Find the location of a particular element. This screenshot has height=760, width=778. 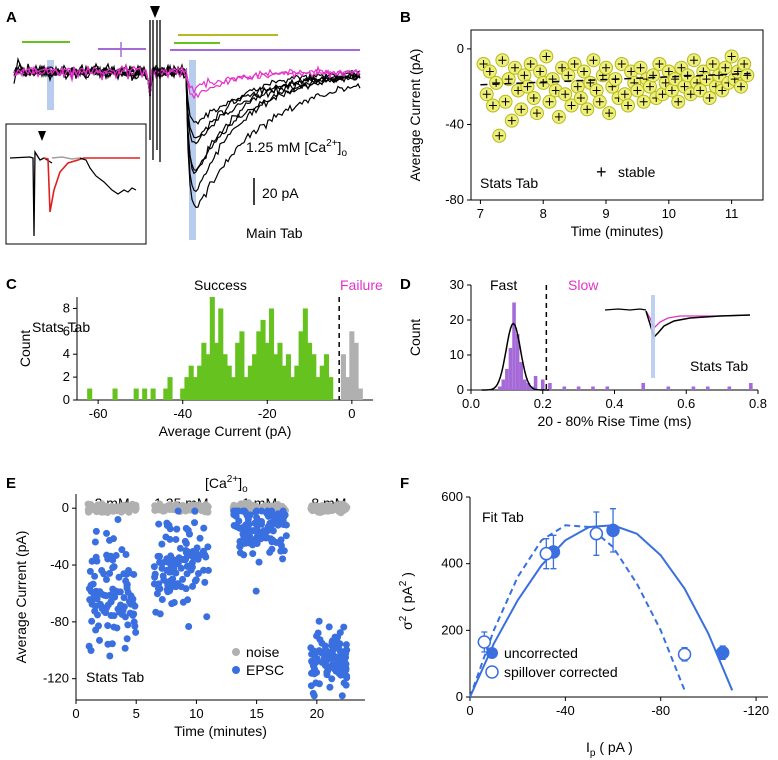

stats-tab-e: Stats Tab is located at coordinates (115, 677).